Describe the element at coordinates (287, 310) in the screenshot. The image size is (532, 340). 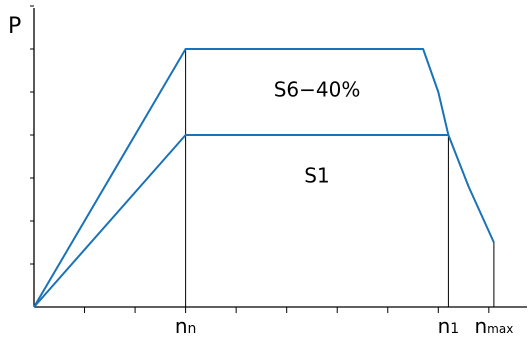
I see `x-ticks` at that location.